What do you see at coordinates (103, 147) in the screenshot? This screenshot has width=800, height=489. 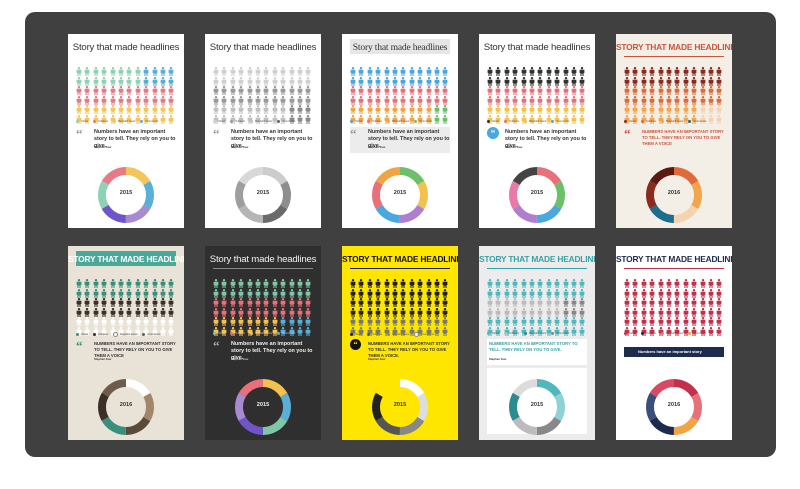 I see `quote-author: Stephen Few` at bounding box center [103, 147].